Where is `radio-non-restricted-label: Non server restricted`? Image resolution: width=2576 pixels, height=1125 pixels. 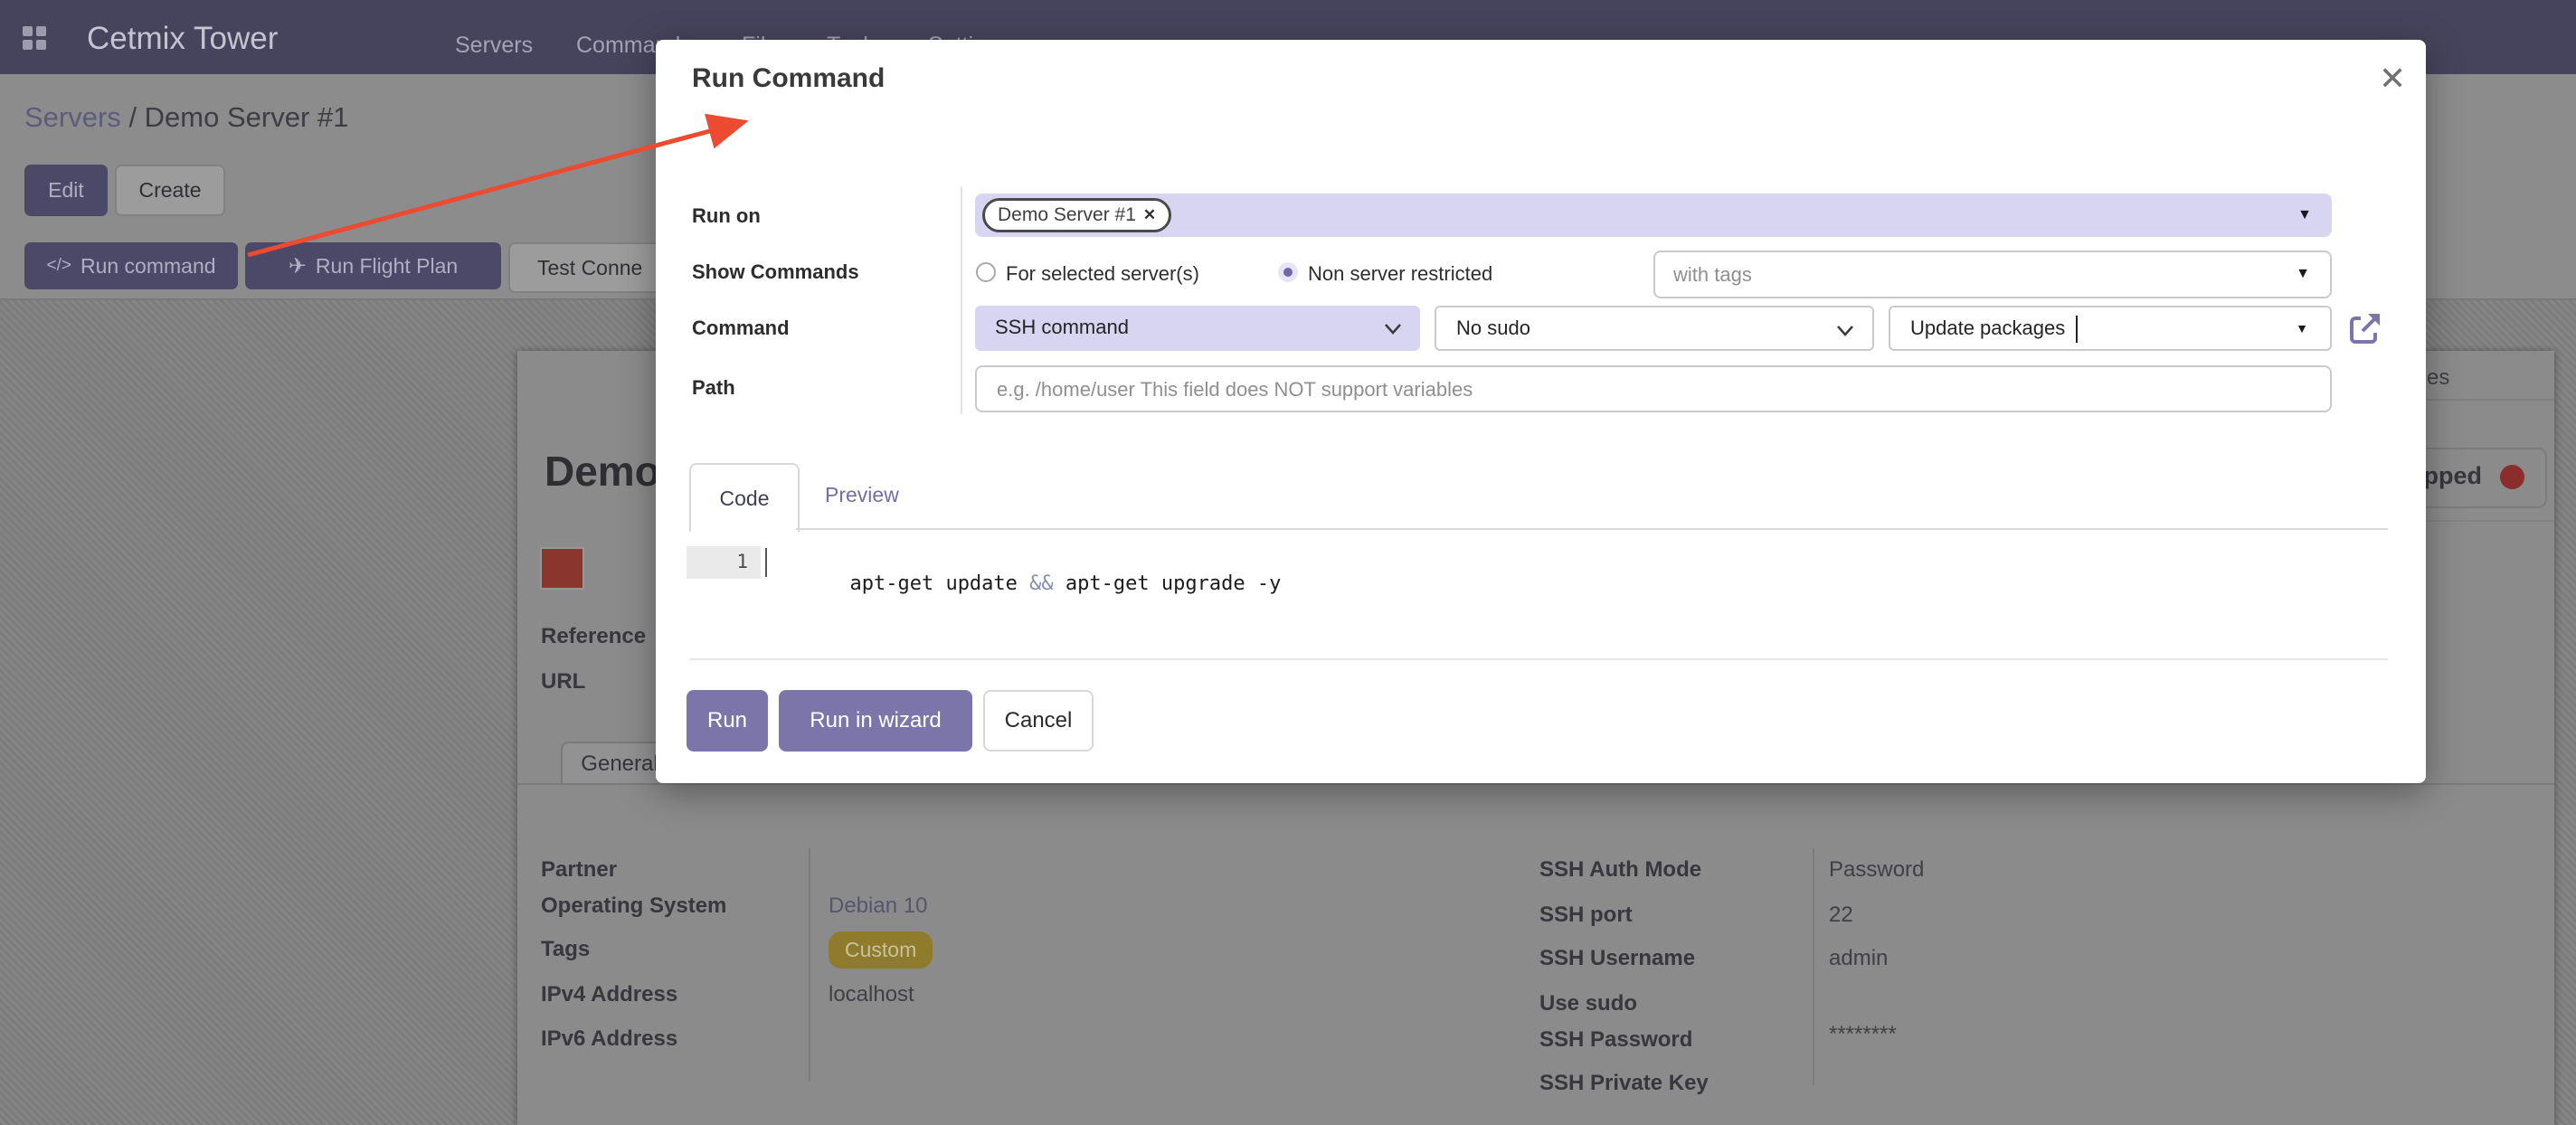
radio-non-restricted-label: Non server restricted is located at coordinates (1401, 273).